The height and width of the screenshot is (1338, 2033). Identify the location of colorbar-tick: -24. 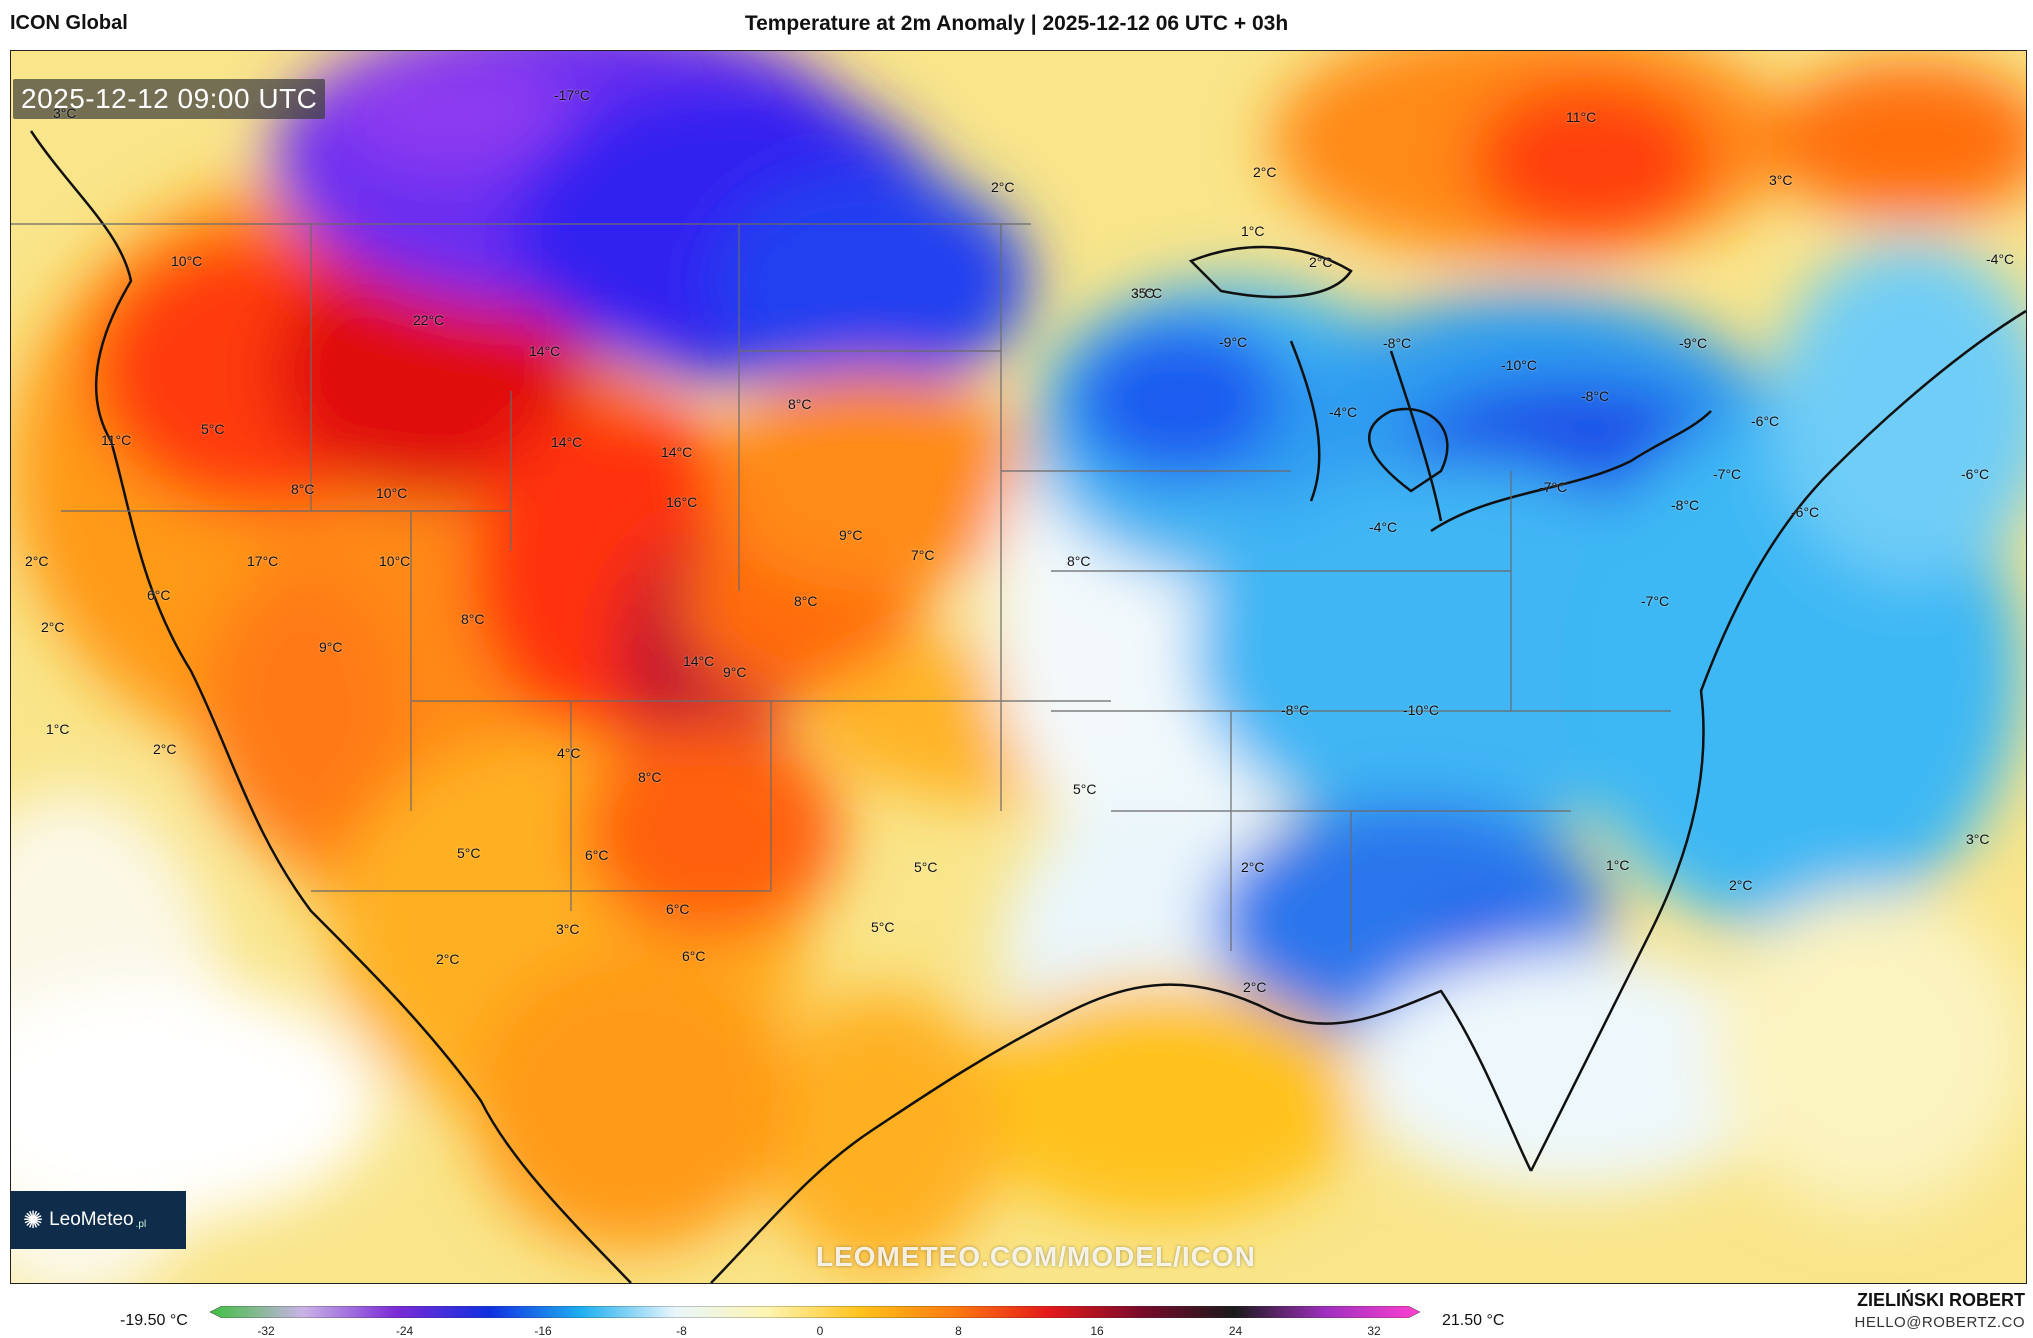
(404, 1331).